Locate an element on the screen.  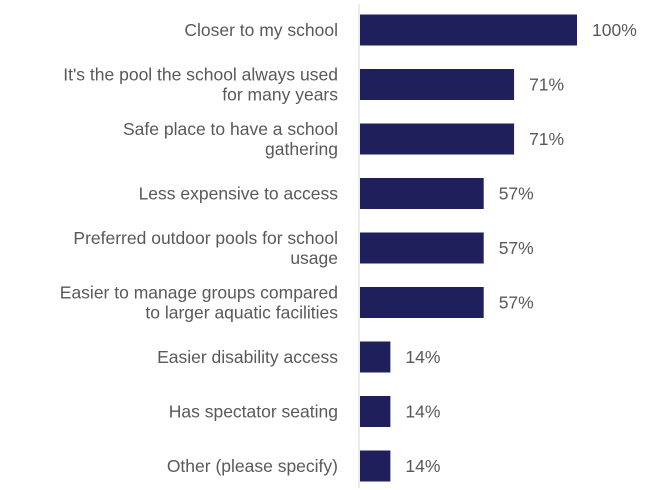
category-label: Has spectator seating is located at coordinates (253, 412).